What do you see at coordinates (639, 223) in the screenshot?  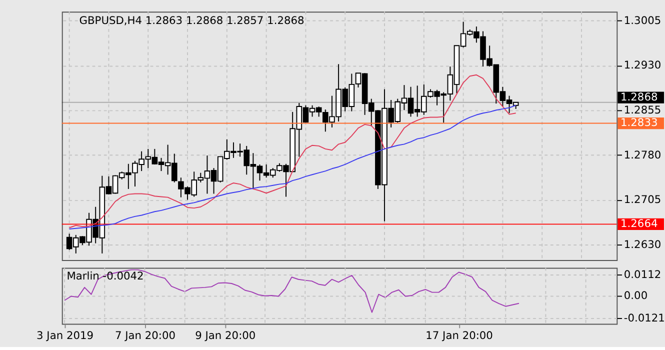 I see `ref-line-label: 1.2664` at bounding box center [639, 223].